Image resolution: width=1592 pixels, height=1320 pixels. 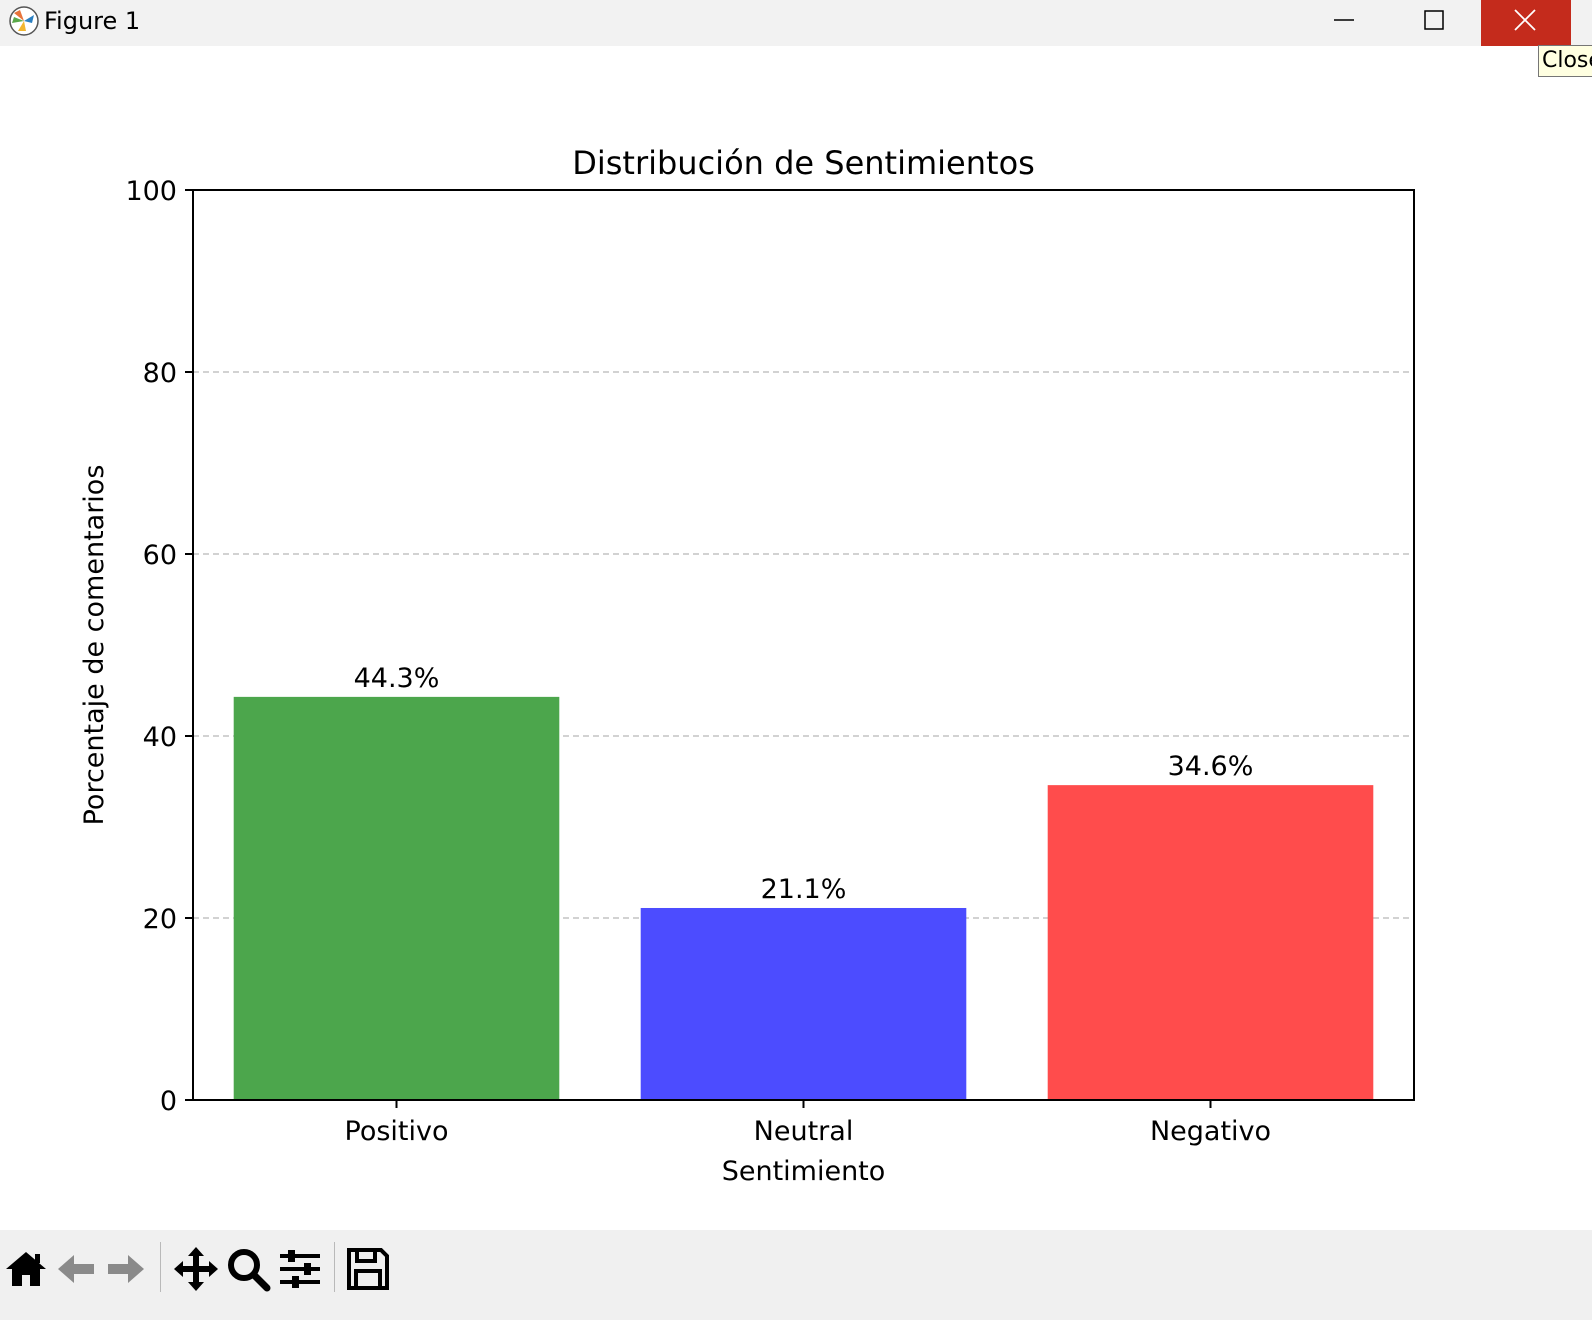 I want to click on y-tick-label: 80, so click(x=160, y=373).